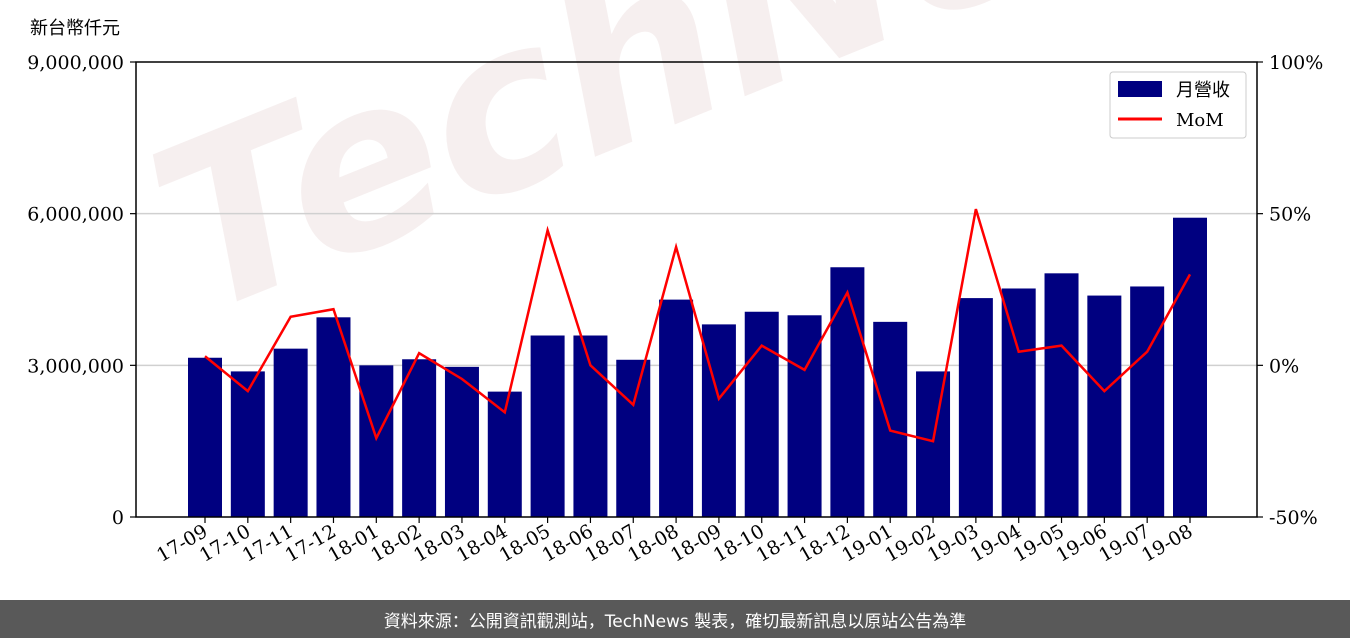 Image resolution: width=1350 pixels, height=638 pixels. I want to click on legend-swatch-revenue, so click(1140, 89).